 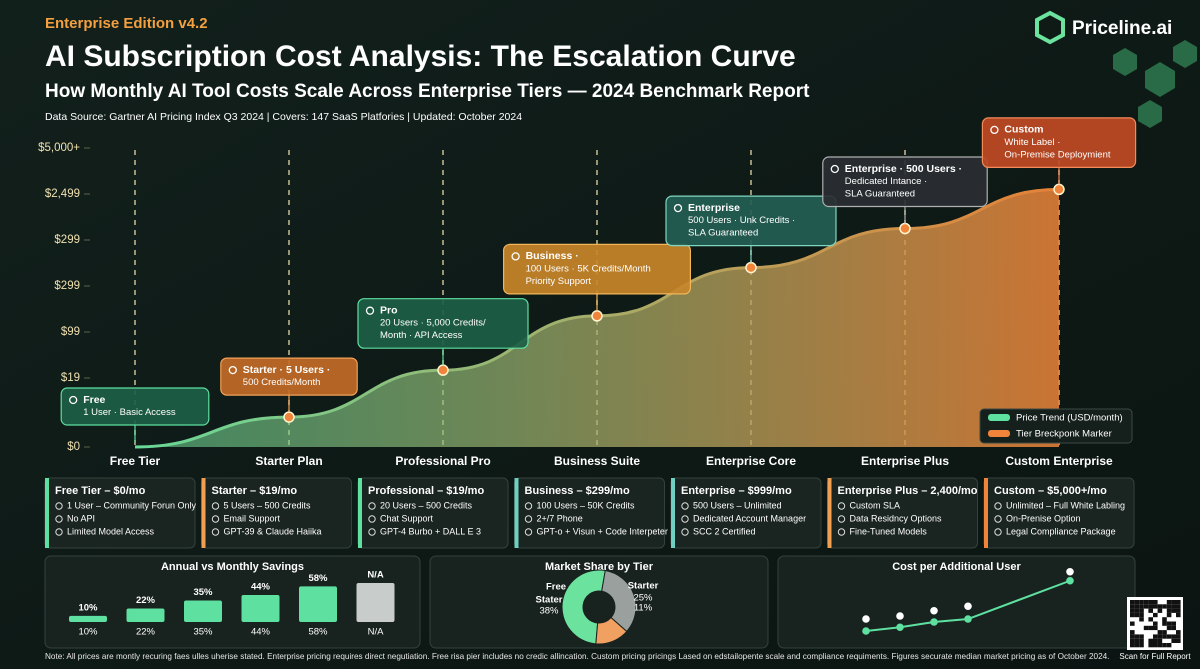 What do you see at coordinates (1122, 28) in the screenshot?
I see `brand-name: Priceline.ai` at bounding box center [1122, 28].